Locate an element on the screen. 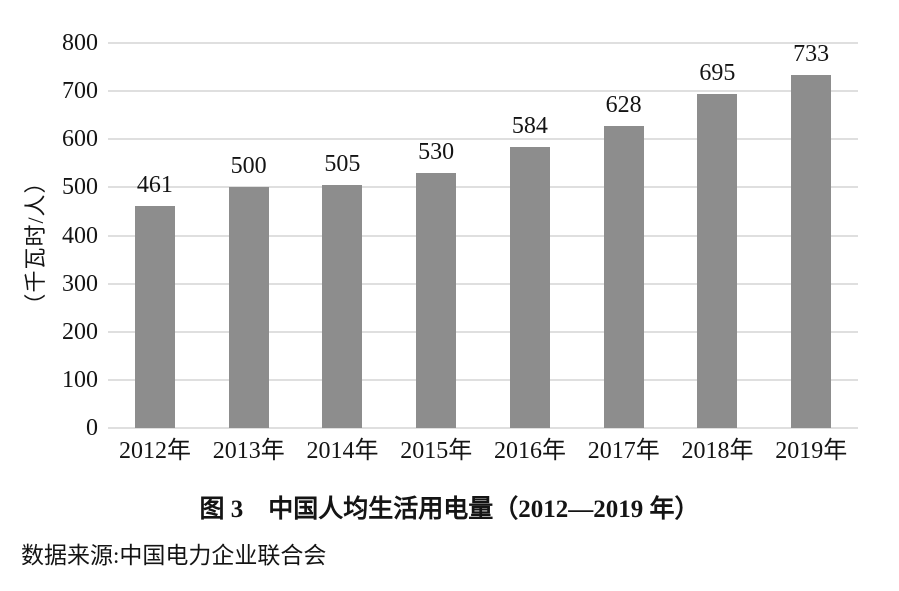 Image resolution: width=899 pixels, height=591 pixels. y-tick-label: 400 is located at coordinates (80, 235).